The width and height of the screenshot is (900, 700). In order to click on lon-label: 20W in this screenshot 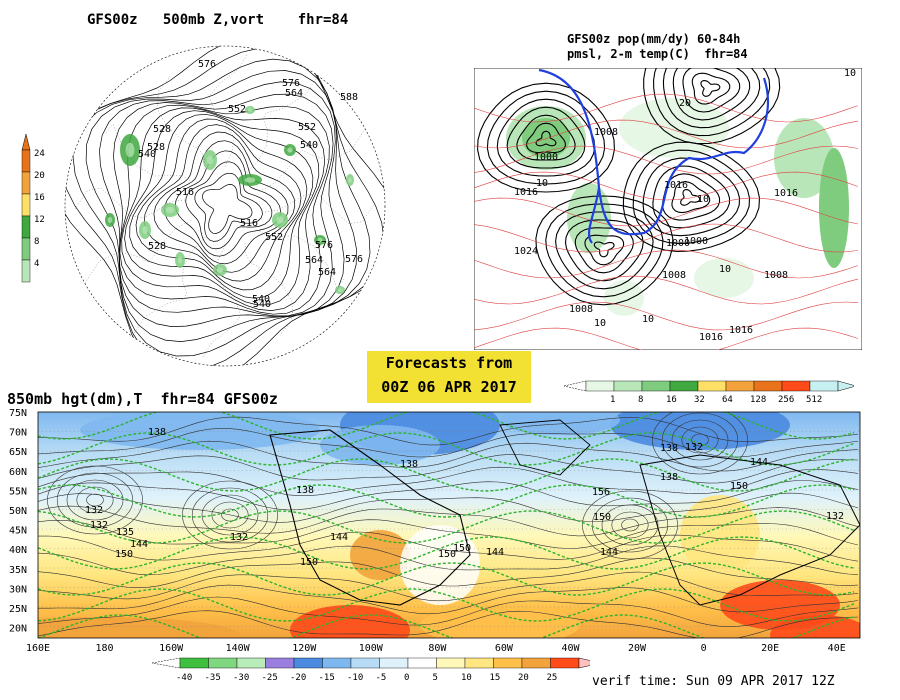, I will do `click(637, 648)`.